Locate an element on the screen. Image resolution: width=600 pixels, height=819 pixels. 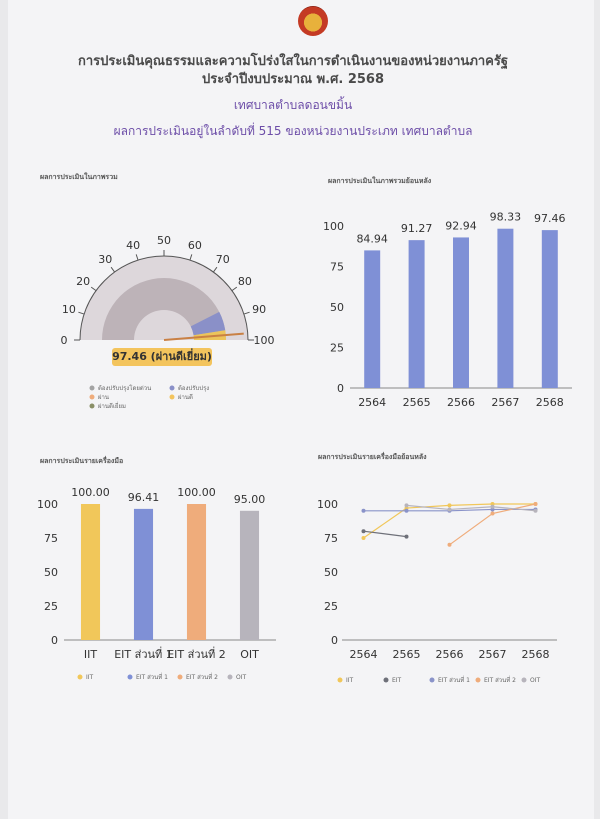
history-data-label: 98.33 is located at coordinates (506, 217).